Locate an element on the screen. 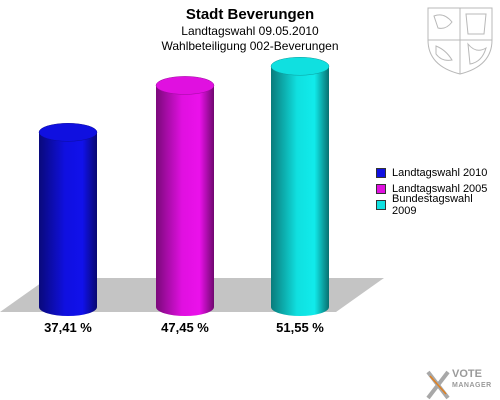 The width and height of the screenshot is (500, 400). legend-label: Bundestagswahl 2009 is located at coordinates (432, 205).